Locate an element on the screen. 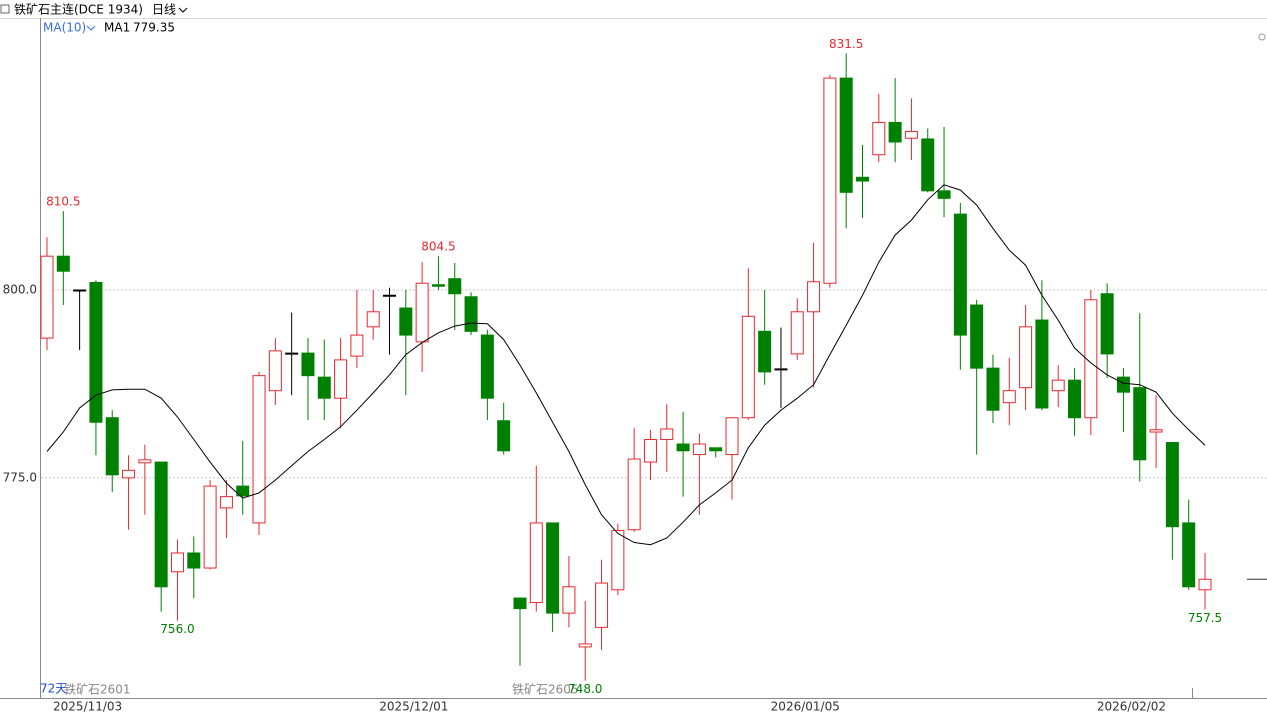  y-tick-label: 775.0 is located at coordinates (20, 477).